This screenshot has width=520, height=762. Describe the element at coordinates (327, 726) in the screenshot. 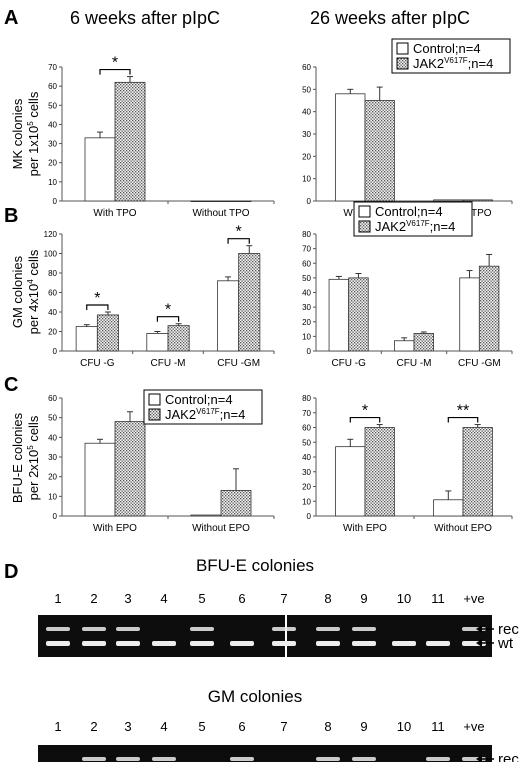

I see `lane-label: 8` at that location.